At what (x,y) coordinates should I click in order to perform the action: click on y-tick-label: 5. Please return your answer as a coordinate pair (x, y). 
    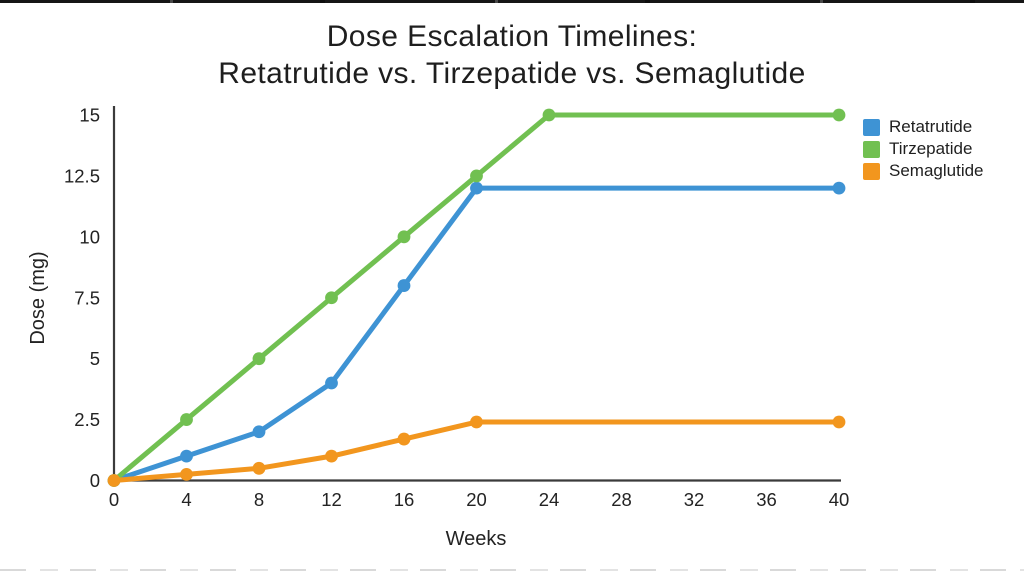
    Looking at the image, I should click on (95, 358).